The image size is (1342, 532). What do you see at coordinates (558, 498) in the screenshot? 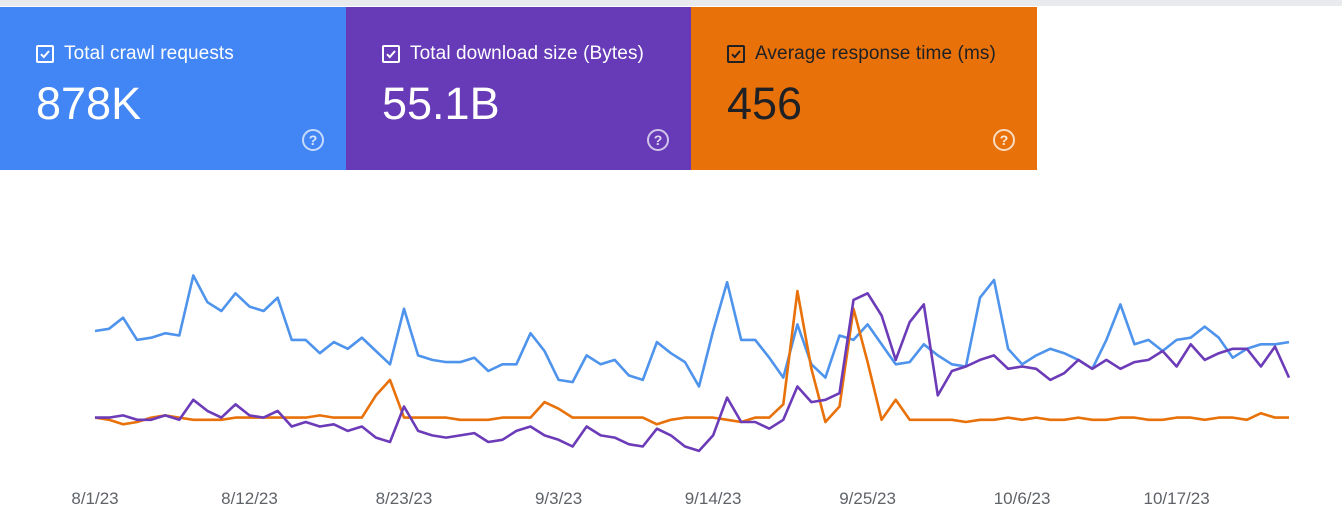
I see `x-tick-label: 9/3/23` at bounding box center [558, 498].